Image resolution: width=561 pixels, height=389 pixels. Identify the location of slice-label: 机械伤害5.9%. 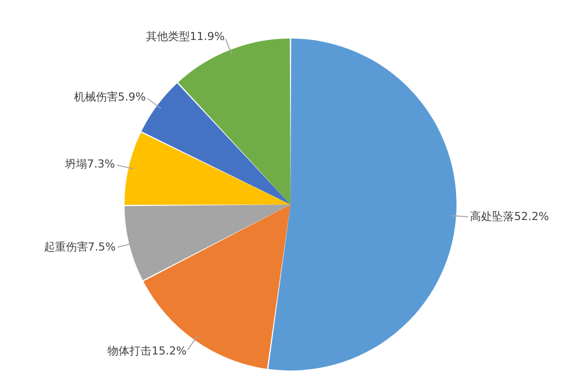
(110, 97).